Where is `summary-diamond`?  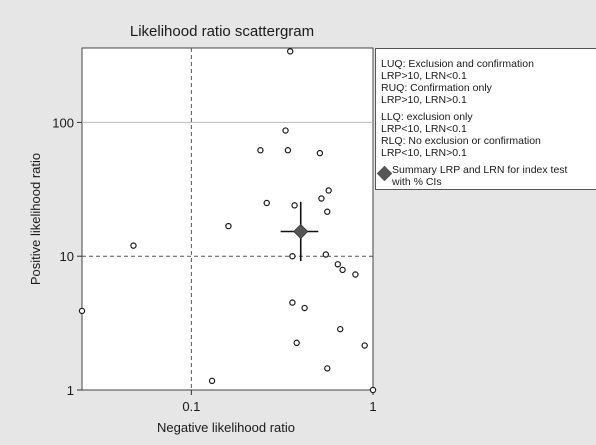
summary-diamond is located at coordinates (301, 231).